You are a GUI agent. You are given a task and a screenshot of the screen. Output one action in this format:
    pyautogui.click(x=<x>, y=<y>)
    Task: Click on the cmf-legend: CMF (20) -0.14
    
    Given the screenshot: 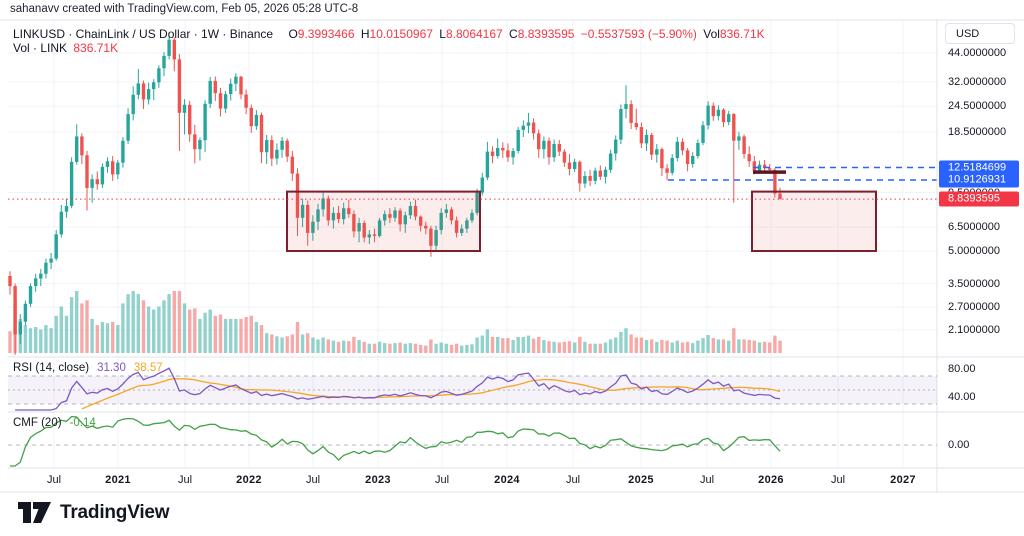 What is the action you would take?
    pyautogui.click(x=54, y=423)
    